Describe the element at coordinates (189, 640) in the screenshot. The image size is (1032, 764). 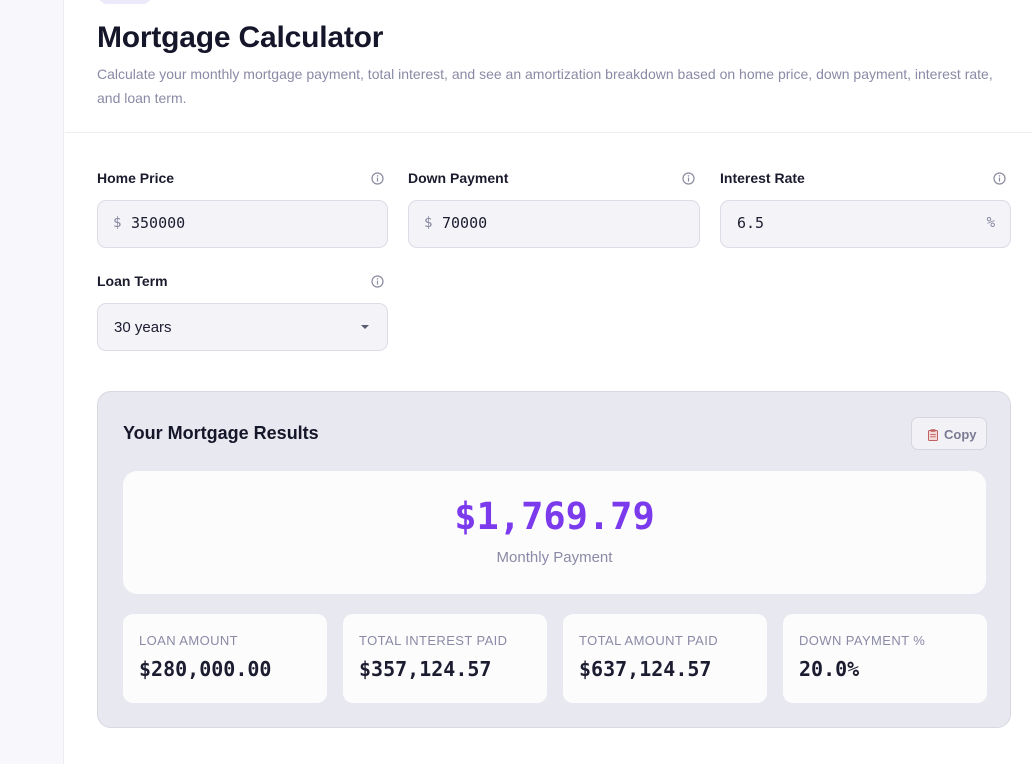
I see `stat-label: LOAN AMOUNT` at that location.